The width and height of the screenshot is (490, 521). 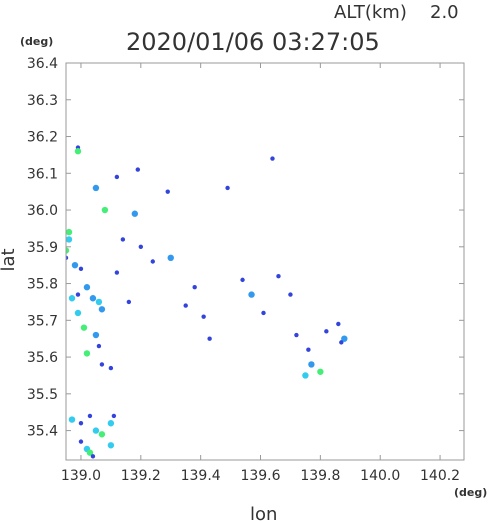 What do you see at coordinates (470, 492) in the screenshot?
I see `x-unit-label: (deg)` at bounding box center [470, 492].